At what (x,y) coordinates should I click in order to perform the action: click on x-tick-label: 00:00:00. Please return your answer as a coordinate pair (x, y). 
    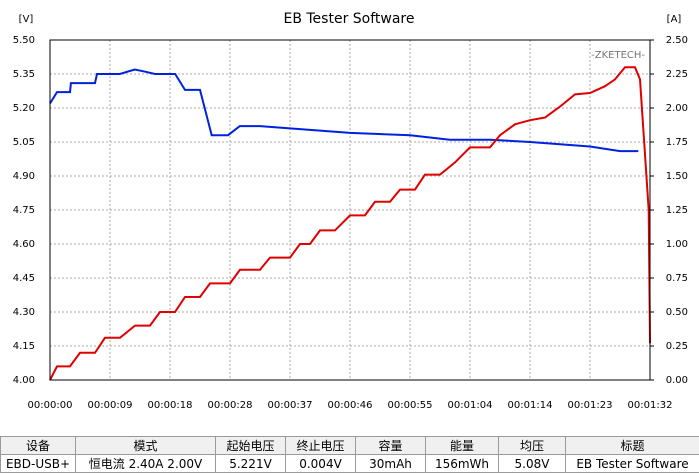
    Looking at the image, I should click on (50, 405).